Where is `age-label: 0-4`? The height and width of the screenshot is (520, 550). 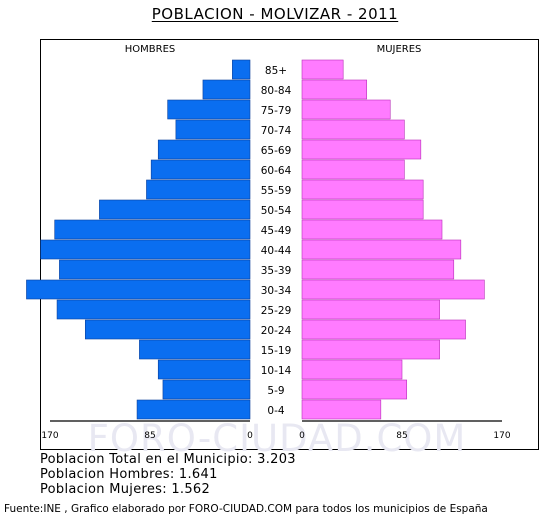 age-label: 0-4 is located at coordinates (275, 411).